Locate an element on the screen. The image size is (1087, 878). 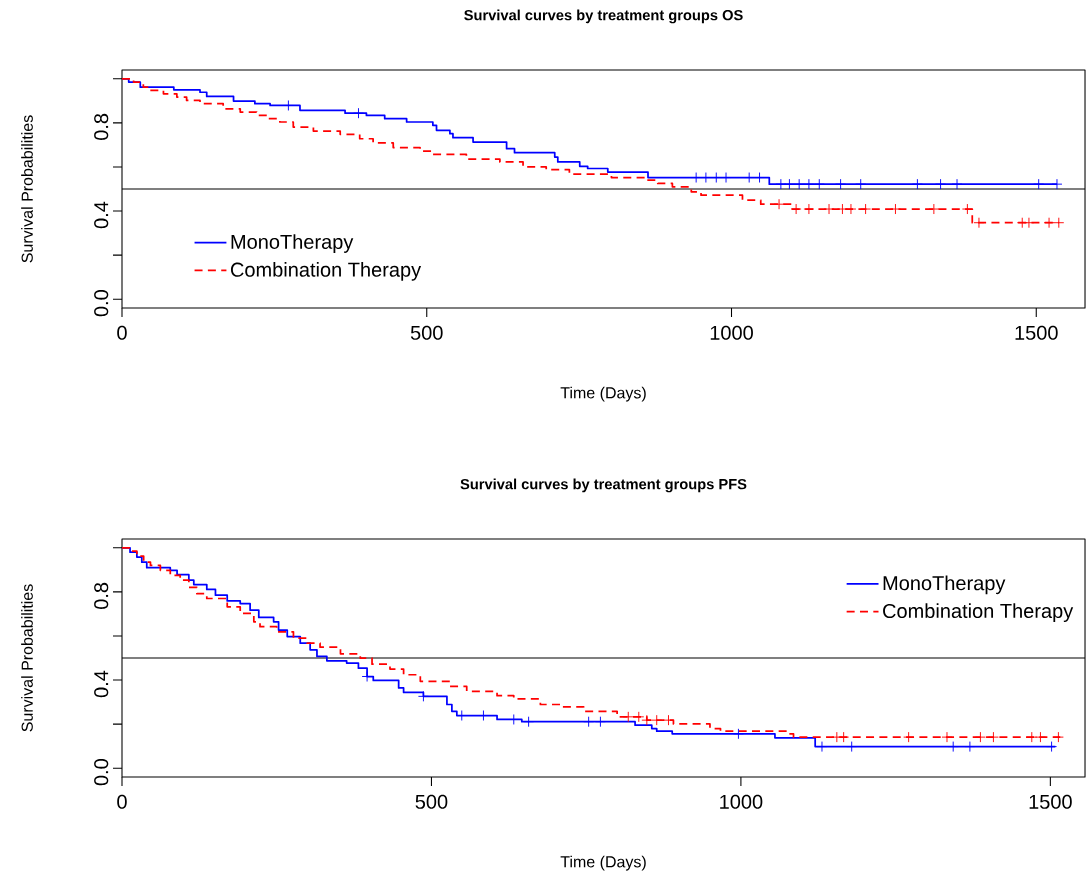
chart-title: Survival curves by treatment groups OS is located at coordinates (603, 16).